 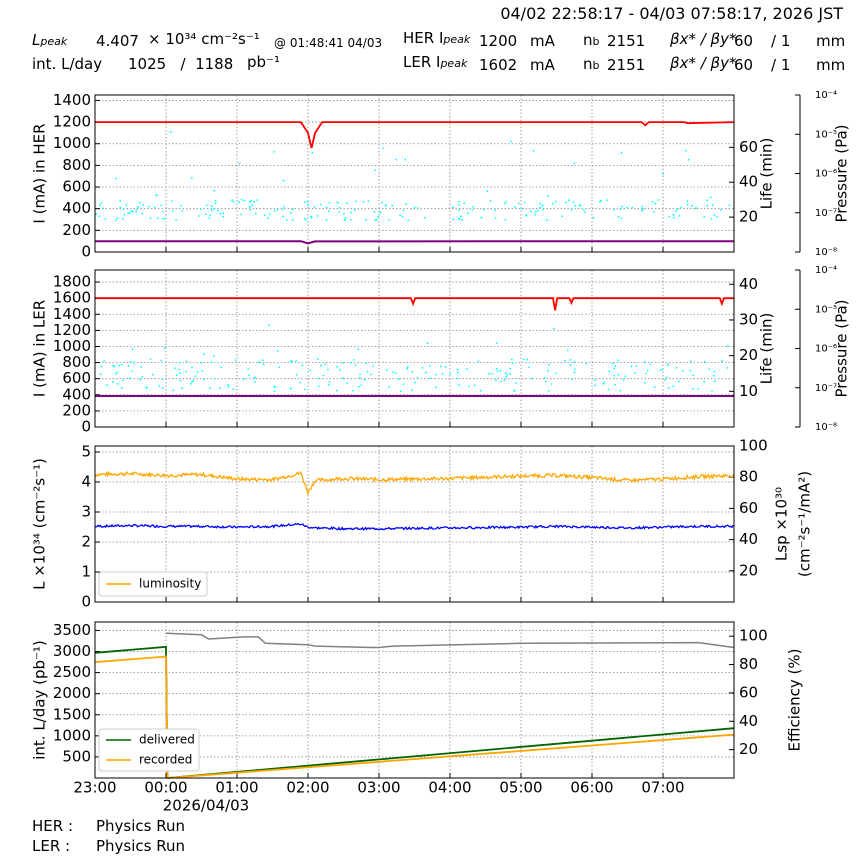 I want to click on her-ipeak-value: 1200, so click(x=498, y=41).